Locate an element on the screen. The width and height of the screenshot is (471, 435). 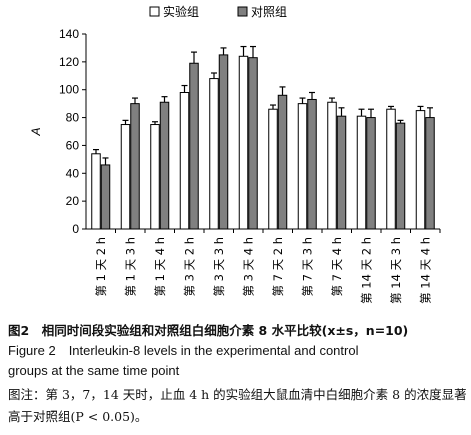
y-tick-label: 60 is located at coordinates (73, 145).